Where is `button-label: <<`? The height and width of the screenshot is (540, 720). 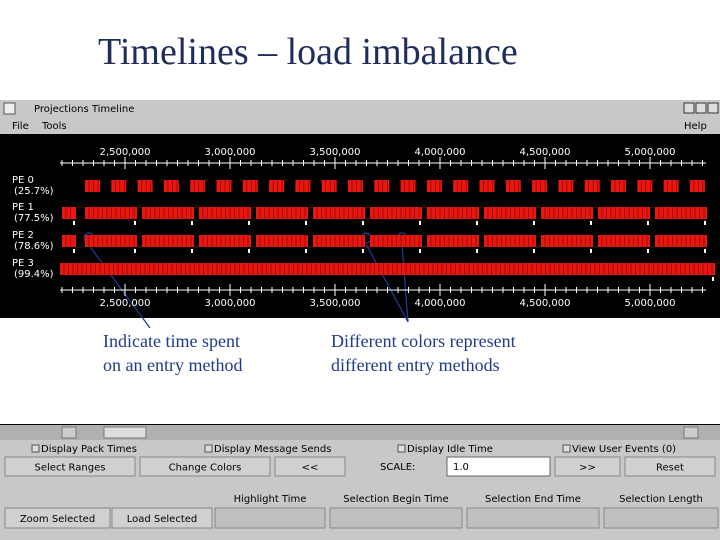 button-label: << is located at coordinates (310, 468).